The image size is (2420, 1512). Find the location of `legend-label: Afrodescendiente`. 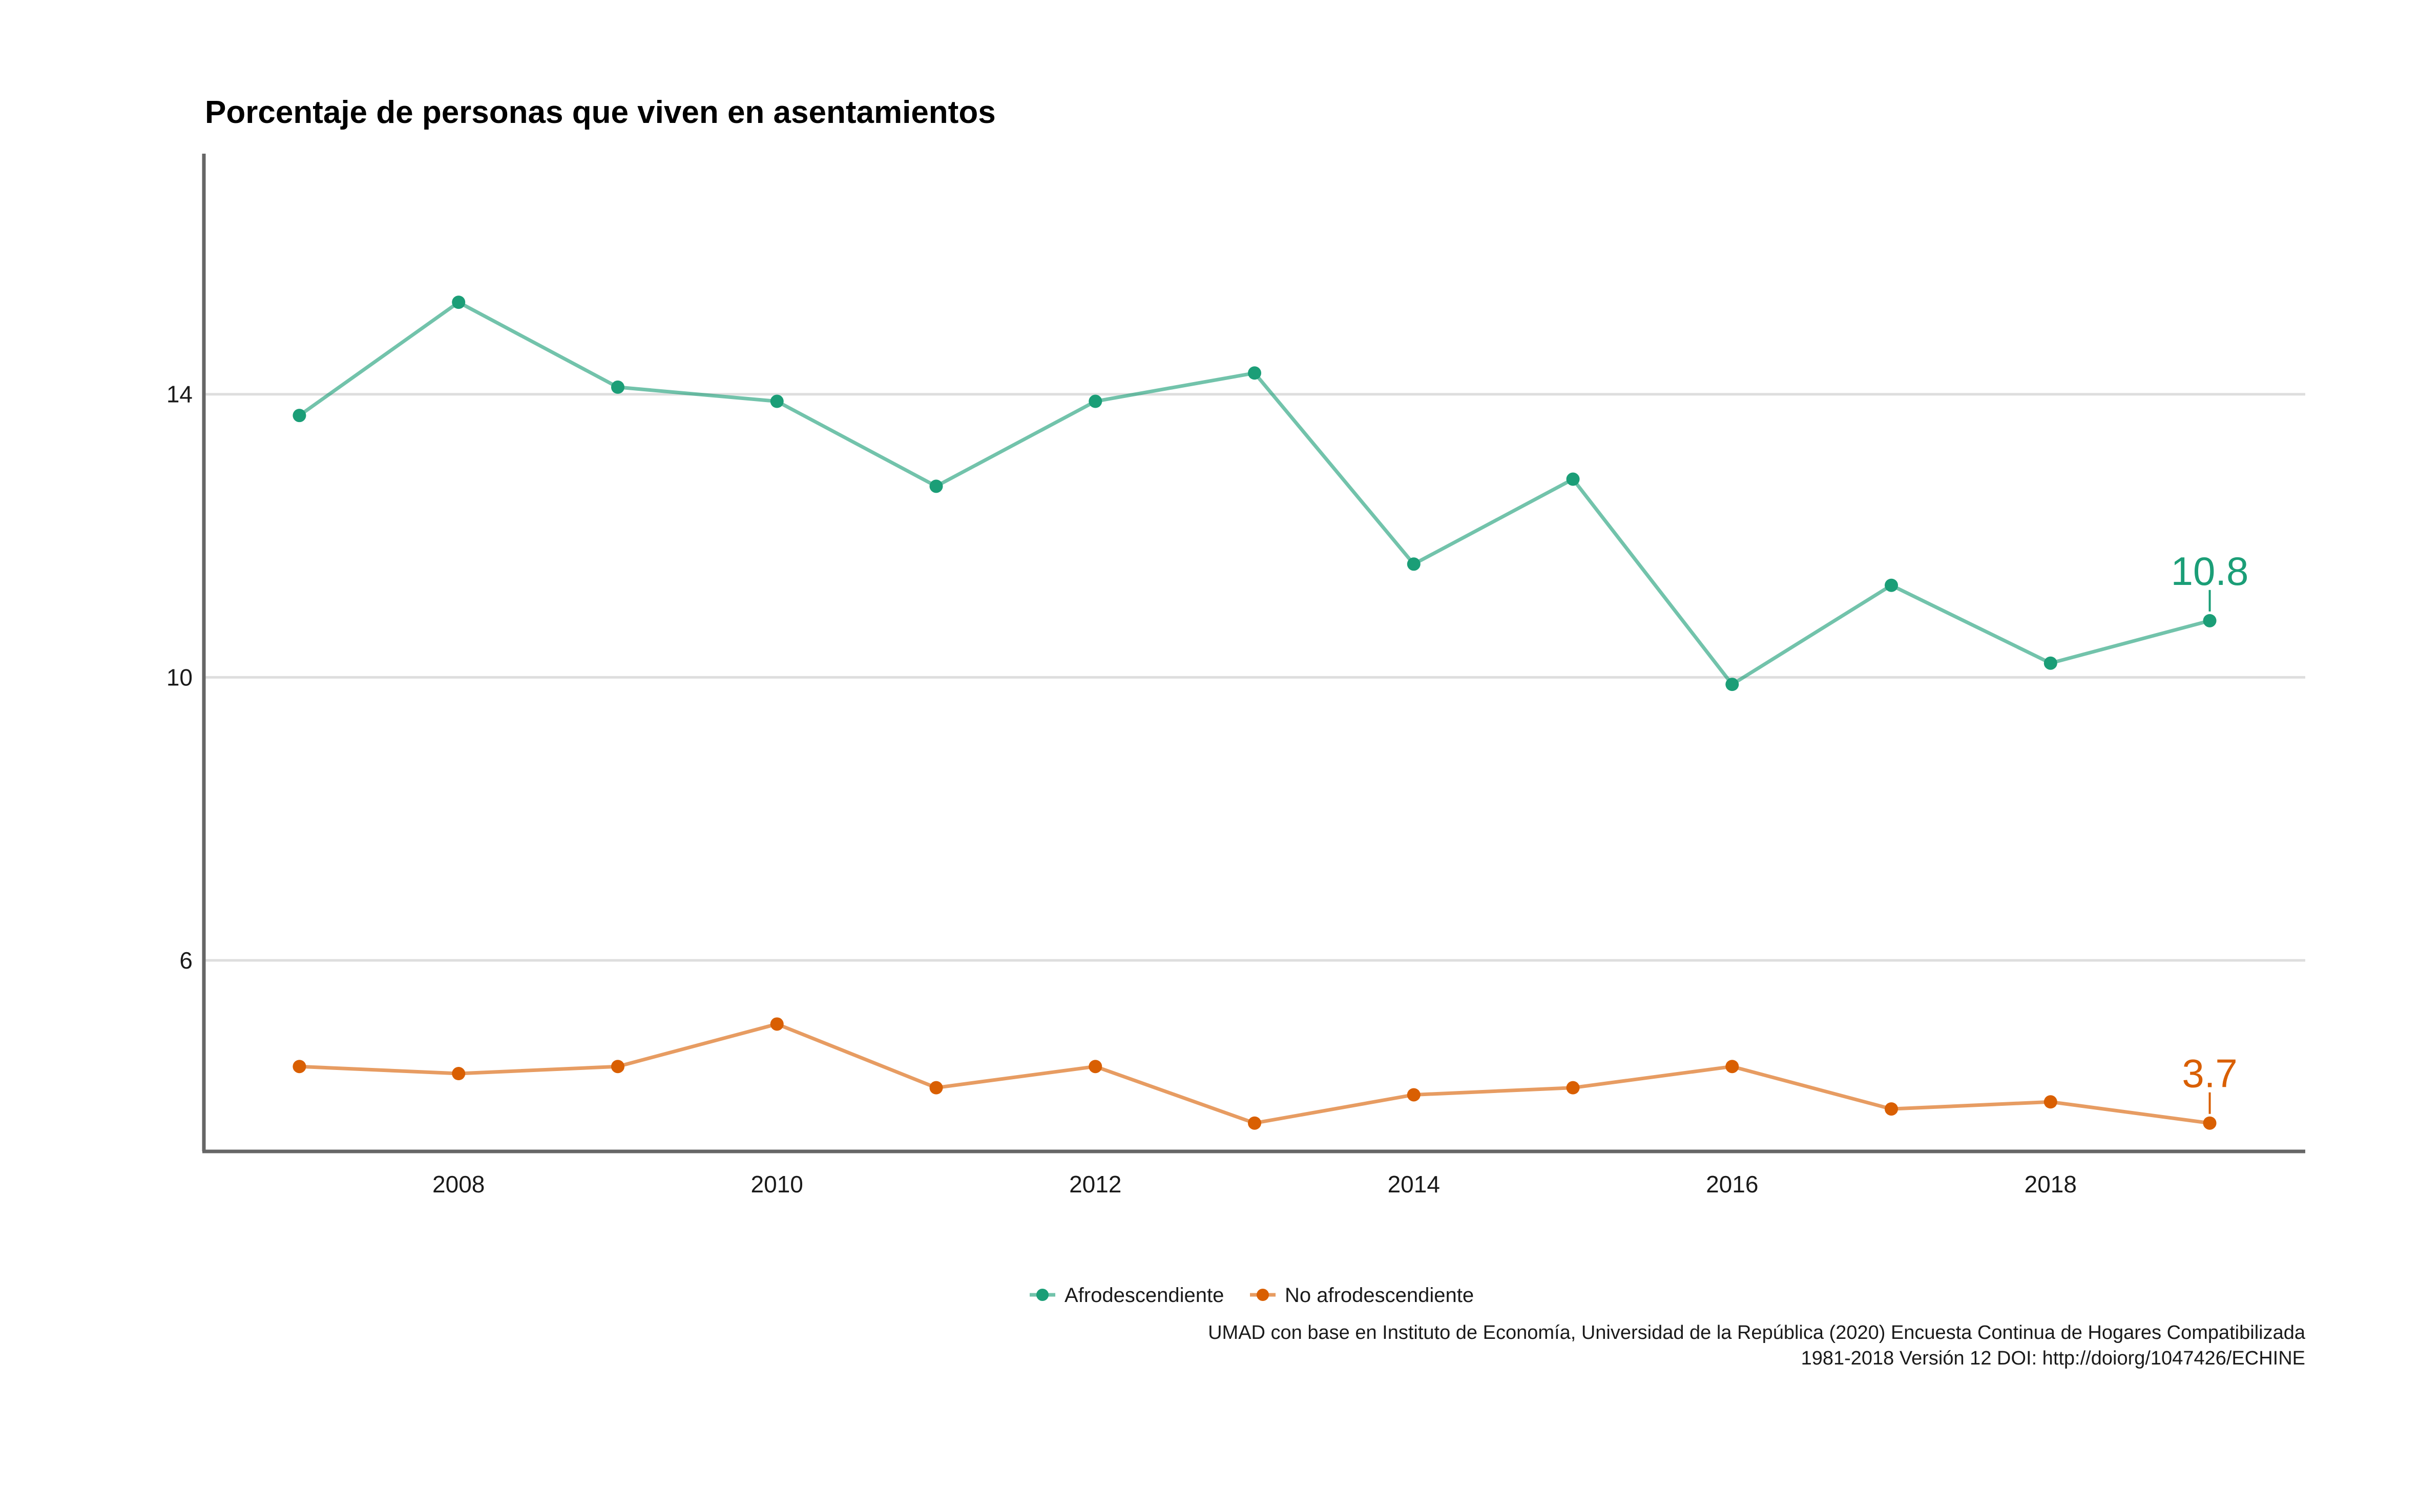

legend-label: Afrodescendiente is located at coordinates (1144, 1295).